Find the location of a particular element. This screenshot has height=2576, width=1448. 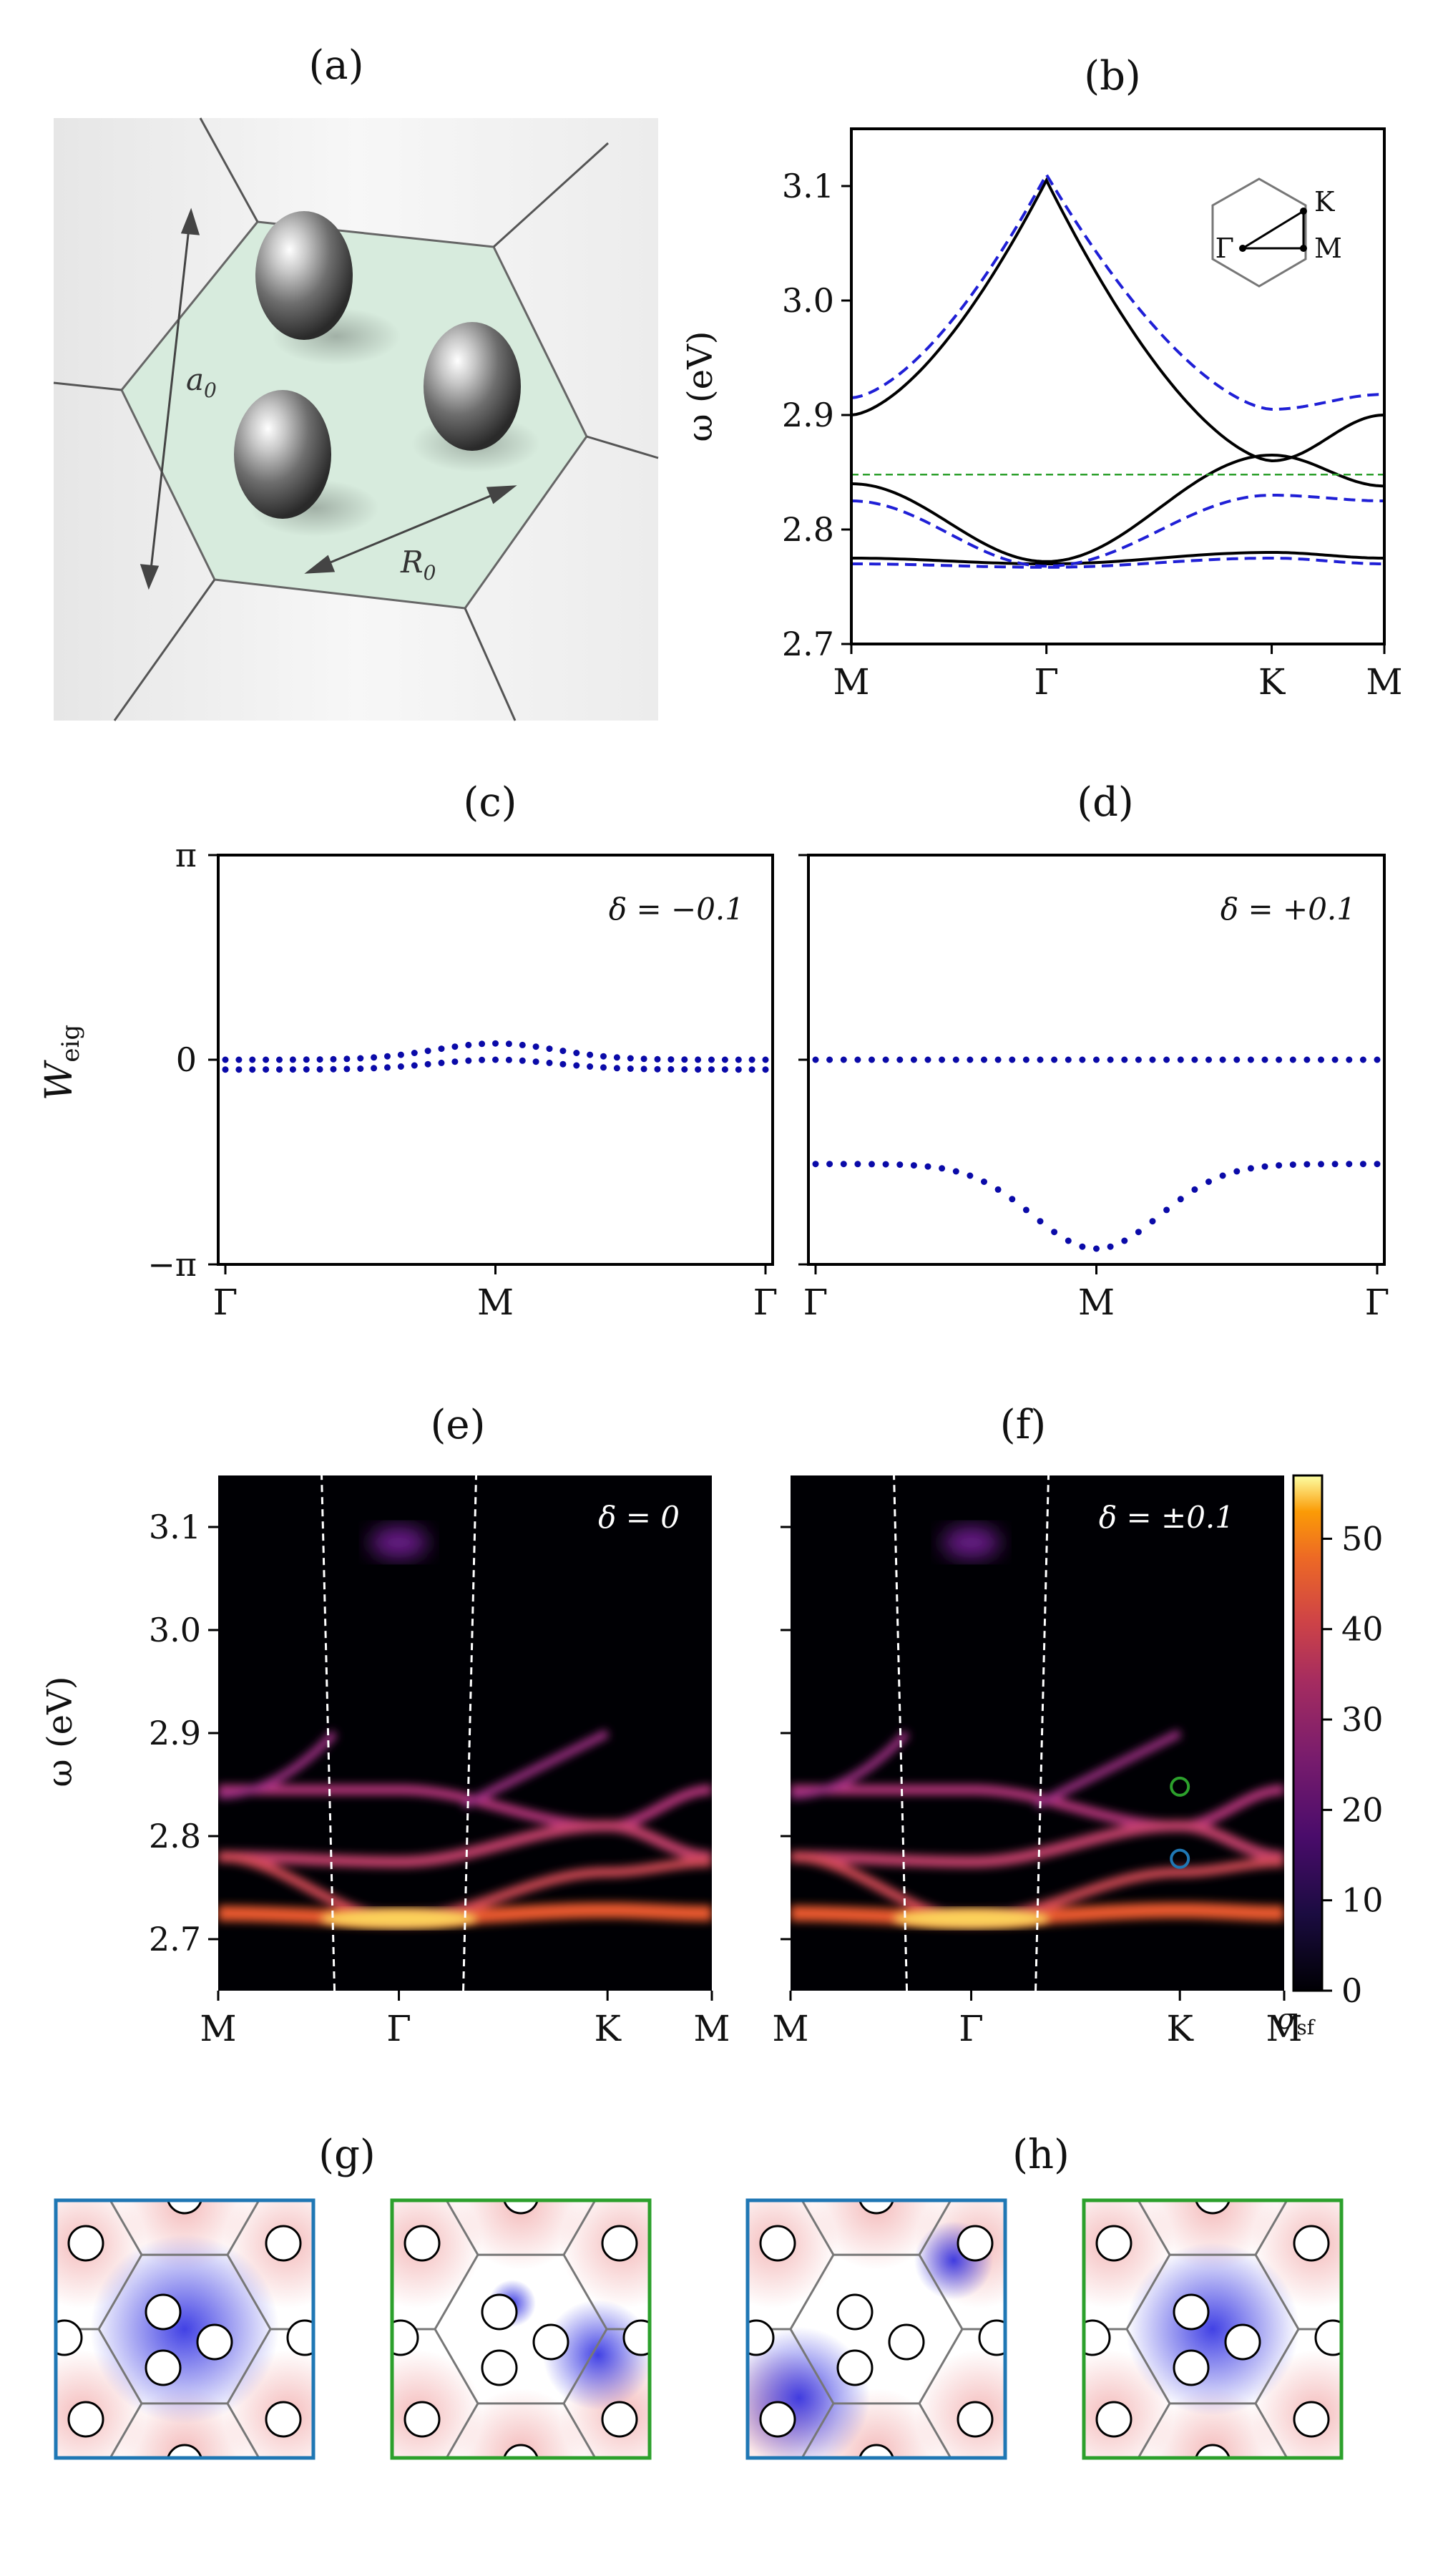

panel-c-xtick-label: Γ is located at coordinates (766, 1302).